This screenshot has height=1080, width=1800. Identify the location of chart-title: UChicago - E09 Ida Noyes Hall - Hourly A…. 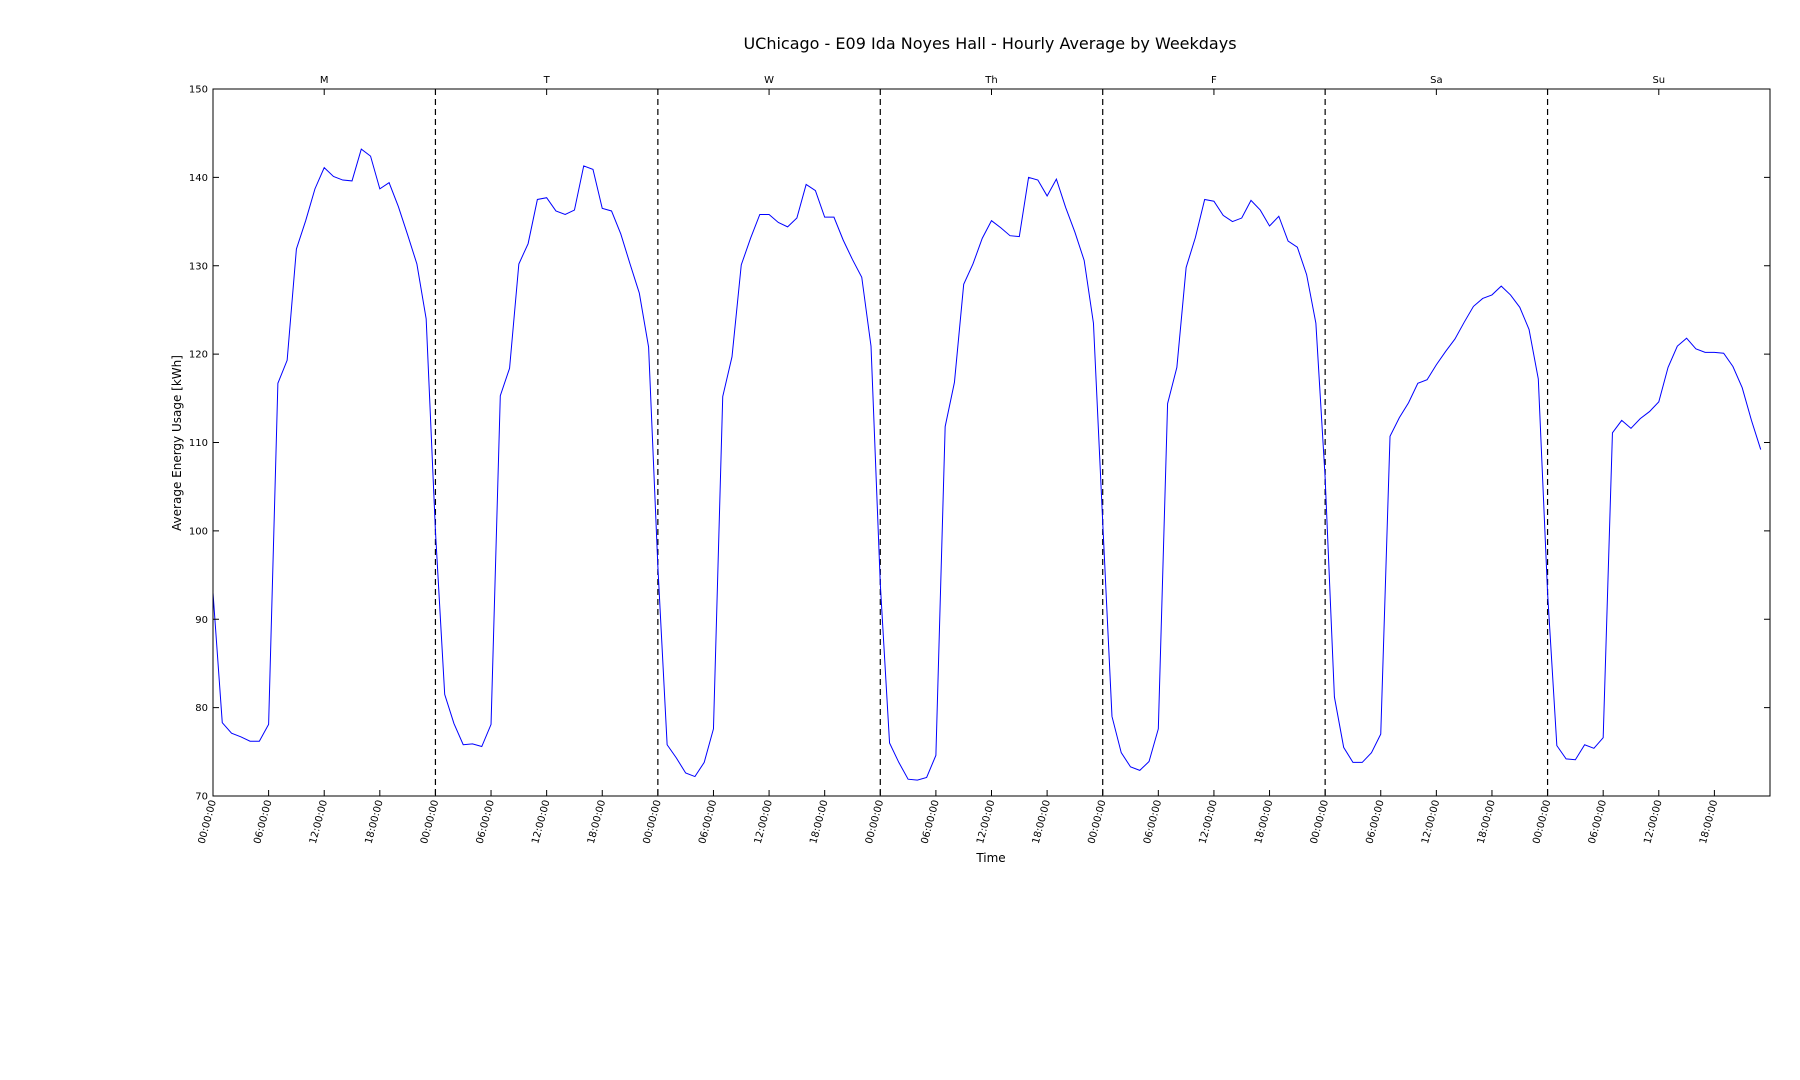
(989, 43).